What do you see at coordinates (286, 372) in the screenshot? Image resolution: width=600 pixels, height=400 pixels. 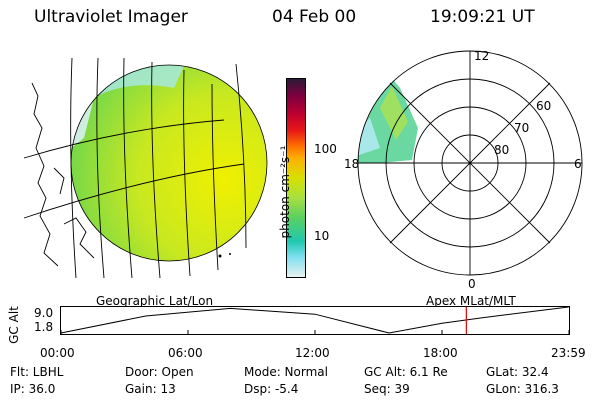 I see `info-mode: Mode: Normal` at bounding box center [286, 372].